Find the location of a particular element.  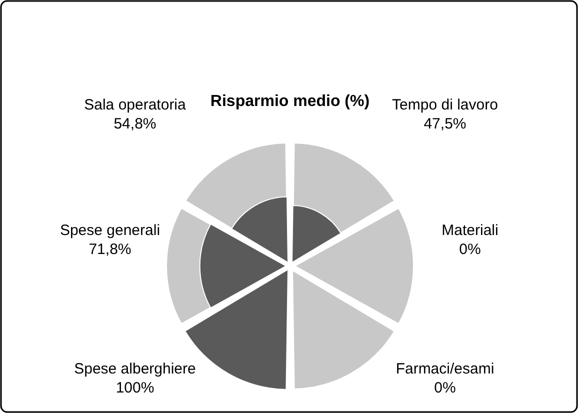

category-label: Spese generali is located at coordinates (110, 230).